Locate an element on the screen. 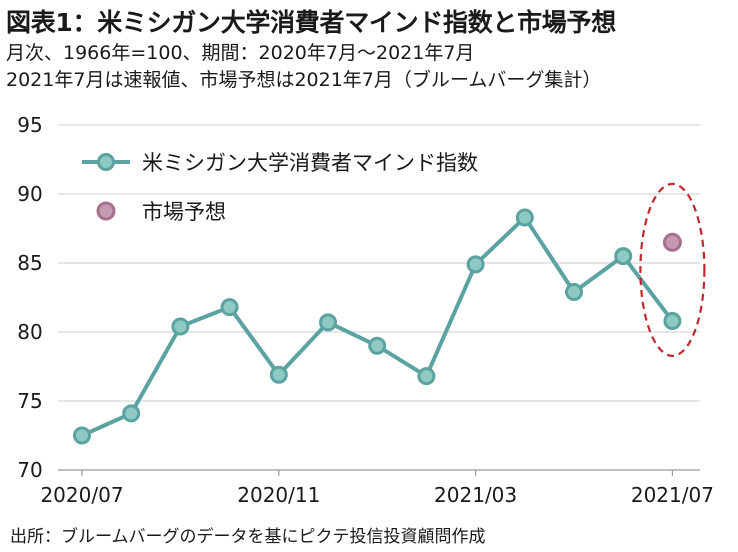 This screenshot has height=552, width=738. chart-subtitle-period: 月次、1966年=100、期間：2020年7月～2021年7月 is located at coordinates (240, 53).